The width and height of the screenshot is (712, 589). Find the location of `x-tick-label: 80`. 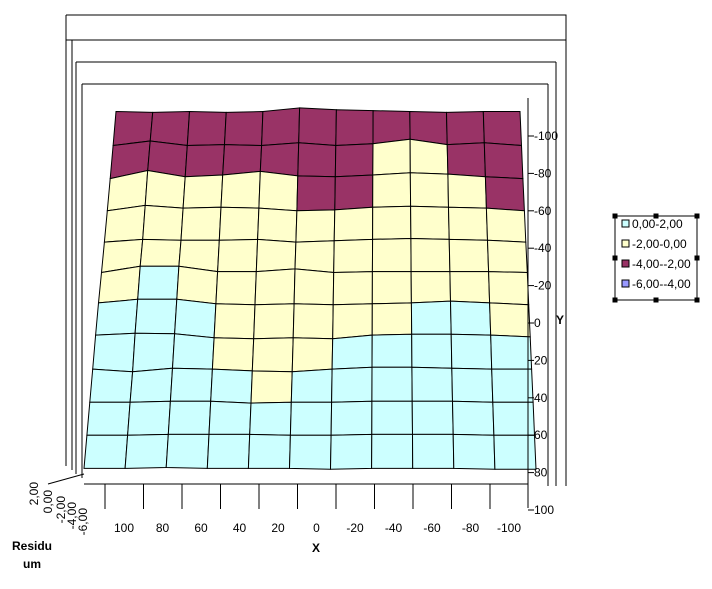

x-tick-label: 80 is located at coordinates (163, 528).